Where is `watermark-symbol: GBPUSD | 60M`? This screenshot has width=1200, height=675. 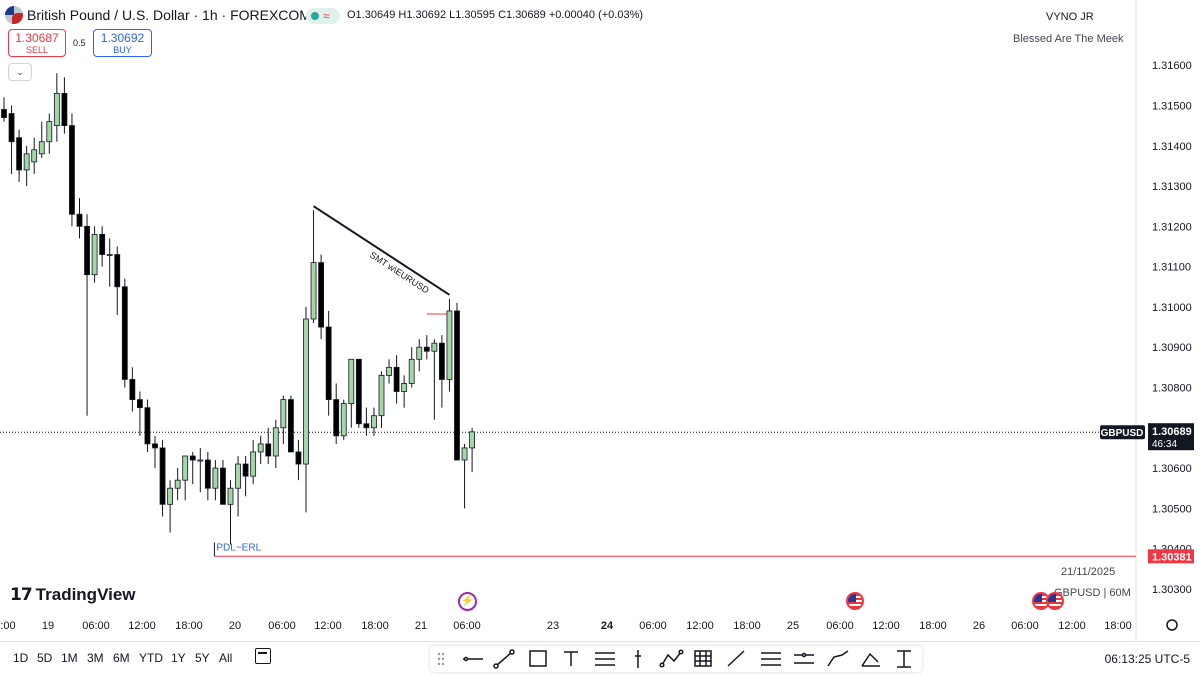 watermark-symbol: GBPUSD | 60M is located at coordinates (1092, 593).